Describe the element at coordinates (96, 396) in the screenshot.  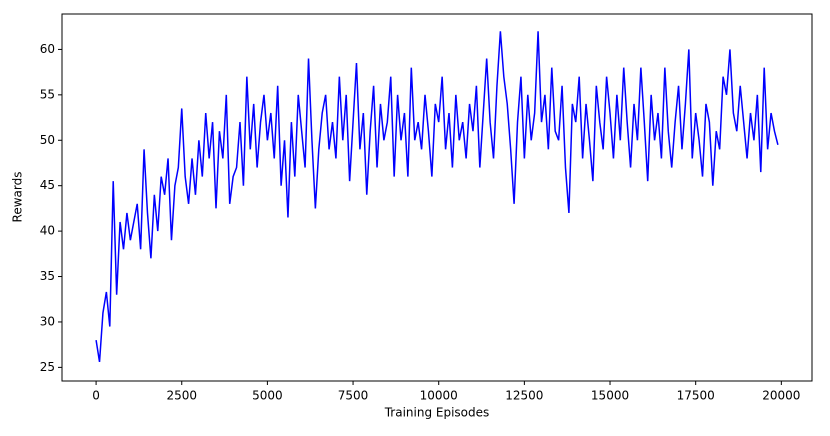
I see `x-tick-label: 0` at that location.